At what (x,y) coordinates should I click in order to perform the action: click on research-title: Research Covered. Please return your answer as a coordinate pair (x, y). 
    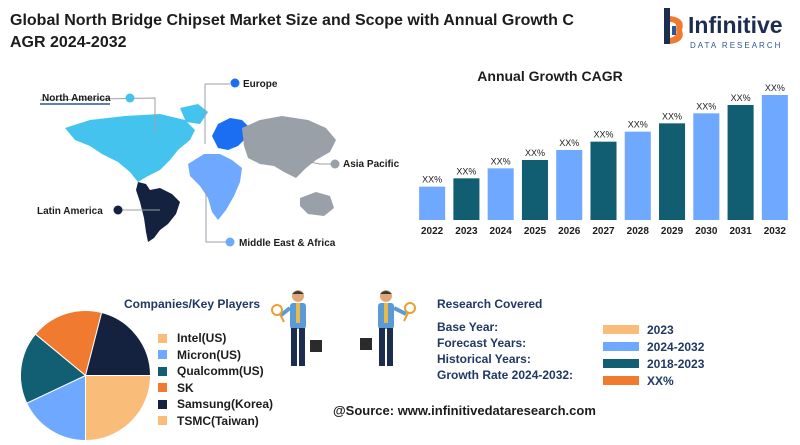
    Looking at the image, I should click on (490, 304).